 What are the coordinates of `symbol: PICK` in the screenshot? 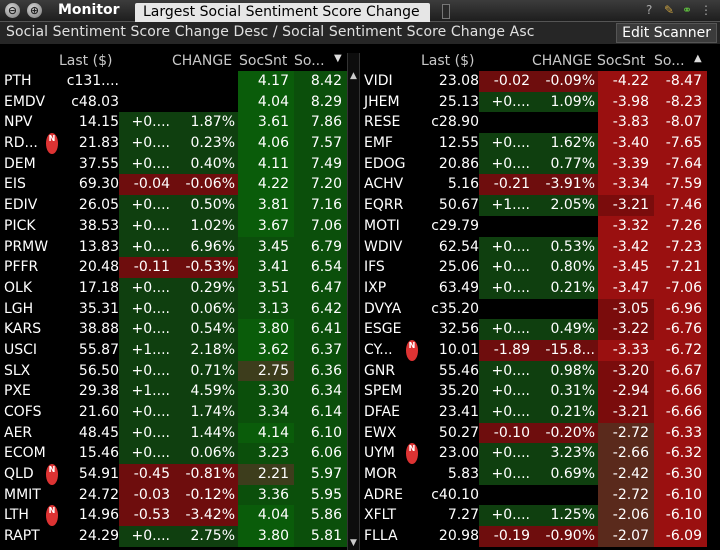 It's located at (20, 225).